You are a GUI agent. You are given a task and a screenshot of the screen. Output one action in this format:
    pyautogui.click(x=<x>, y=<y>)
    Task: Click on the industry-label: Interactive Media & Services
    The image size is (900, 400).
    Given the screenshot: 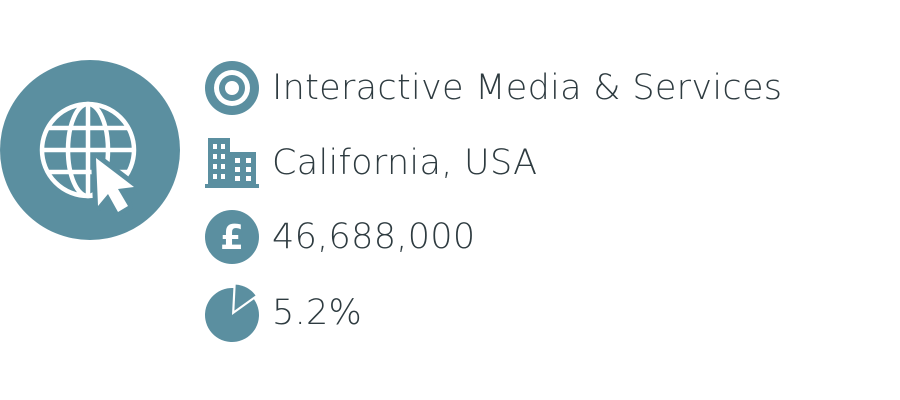 What is the action you would take?
    pyautogui.click(x=527, y=88)
    